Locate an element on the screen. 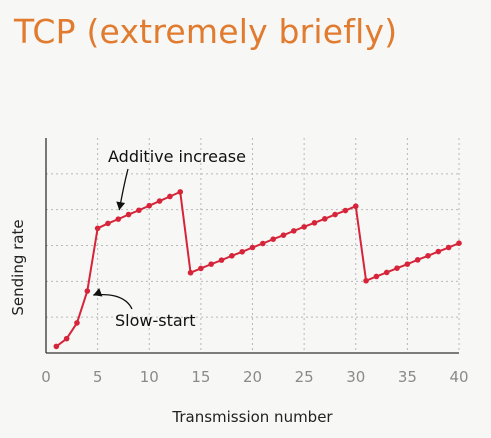 This screenshot has width=491, height=438. x-tick-label-0: 0 is located at coordinates (46, 377).